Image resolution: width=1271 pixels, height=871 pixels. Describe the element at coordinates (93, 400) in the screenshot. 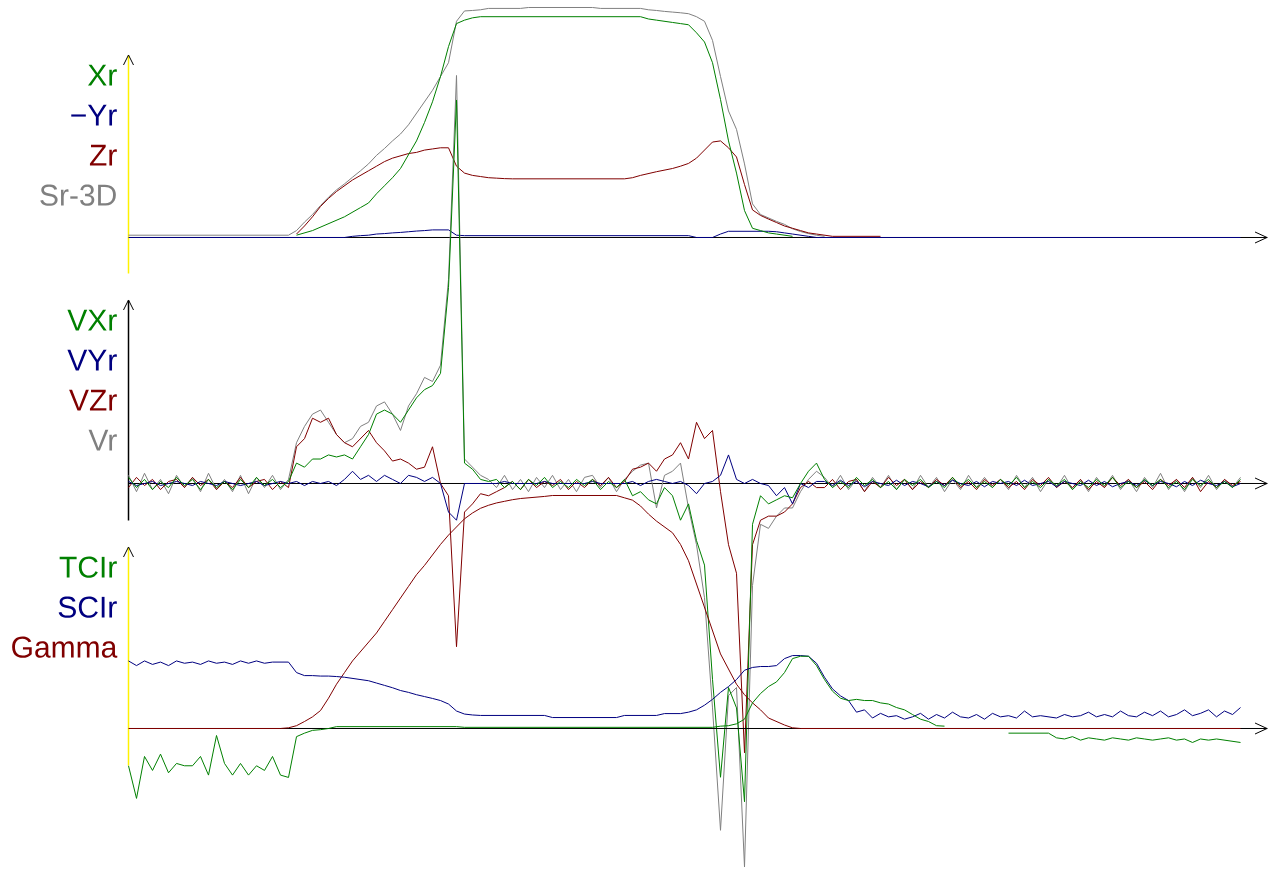

I see `text: VZr` at that location.